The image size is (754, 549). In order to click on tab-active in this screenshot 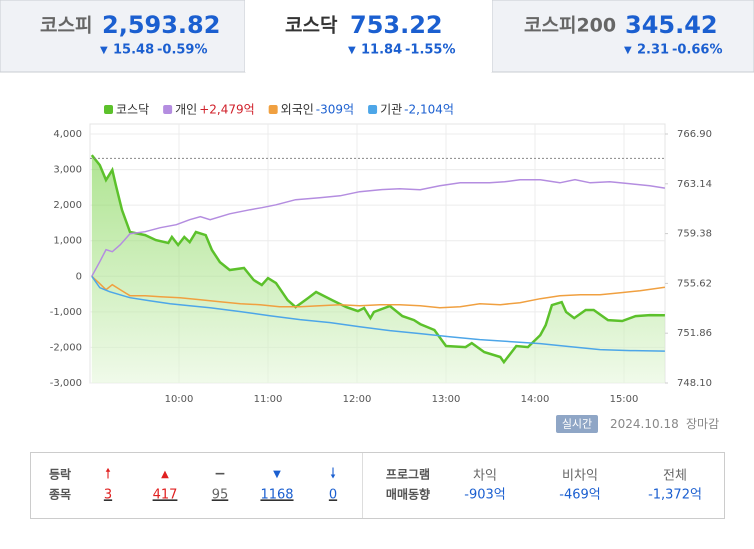, I will do `click(368, 36)`.